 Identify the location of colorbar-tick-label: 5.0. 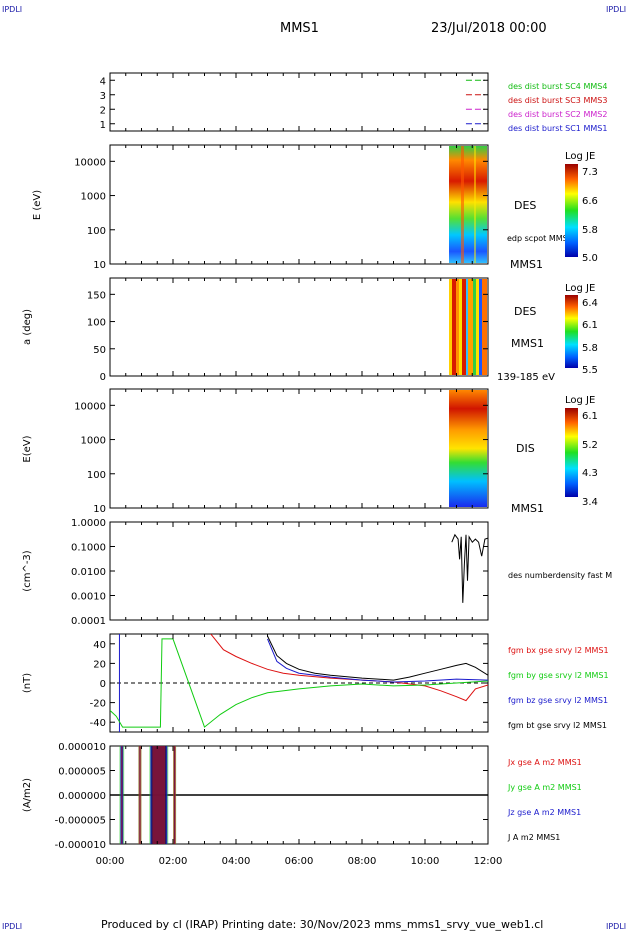
(590, 258).